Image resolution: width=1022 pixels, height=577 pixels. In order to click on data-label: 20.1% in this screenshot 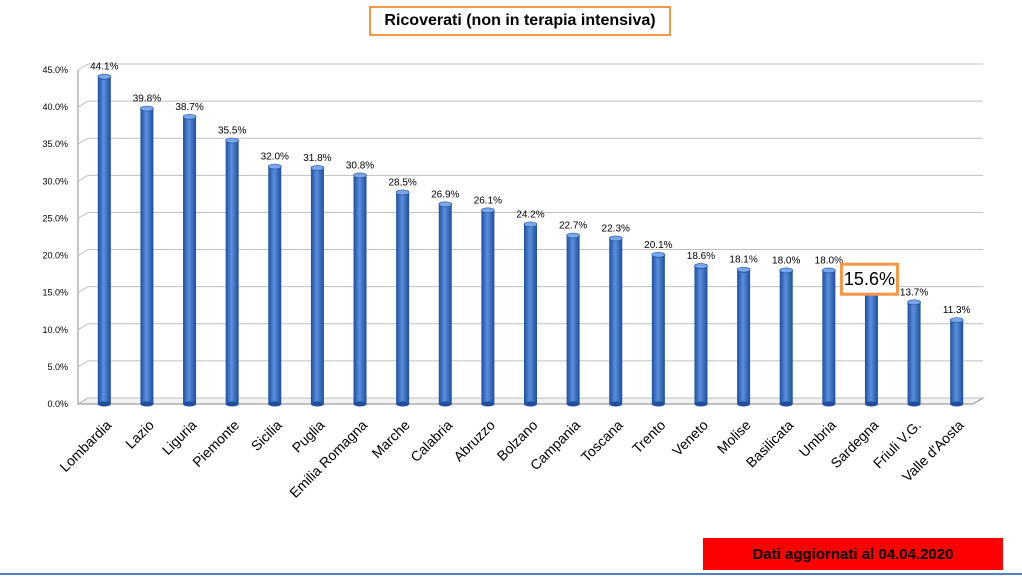, I will do `click(658, 245)`.